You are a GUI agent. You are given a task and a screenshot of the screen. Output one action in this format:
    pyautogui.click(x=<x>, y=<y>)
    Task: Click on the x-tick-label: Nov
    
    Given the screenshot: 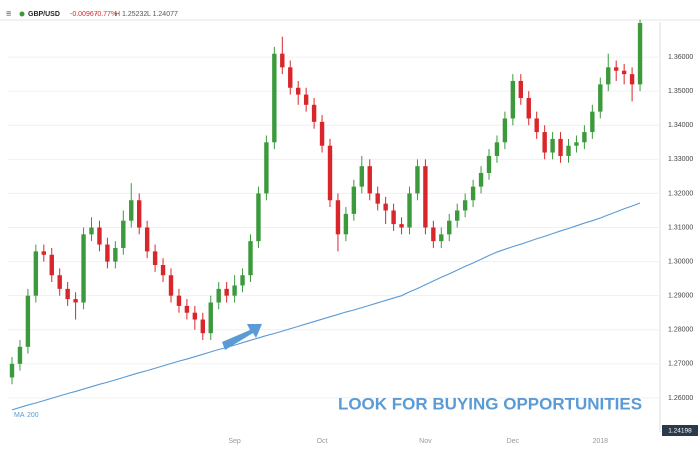 What is the action you would take?
    pyautogui.click(x=425, y=441)
    